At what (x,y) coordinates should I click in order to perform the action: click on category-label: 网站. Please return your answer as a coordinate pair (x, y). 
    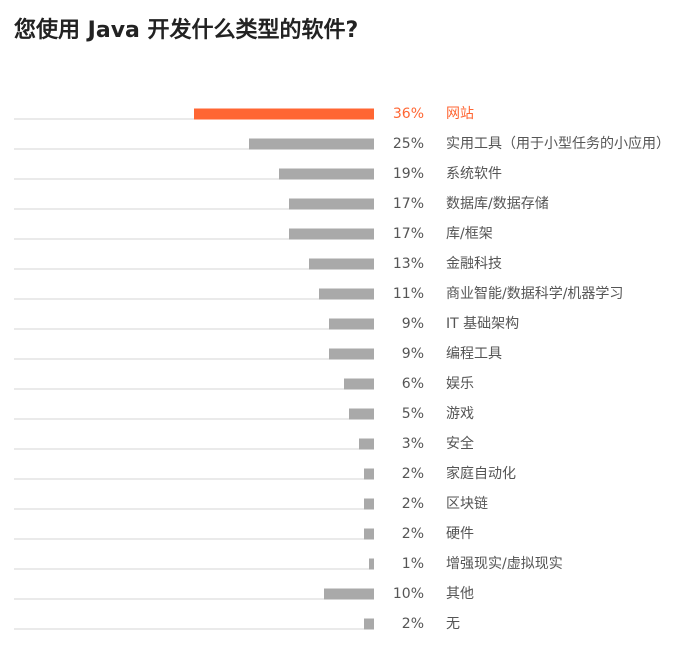
    Looking at the image, I should click on (460, 114).